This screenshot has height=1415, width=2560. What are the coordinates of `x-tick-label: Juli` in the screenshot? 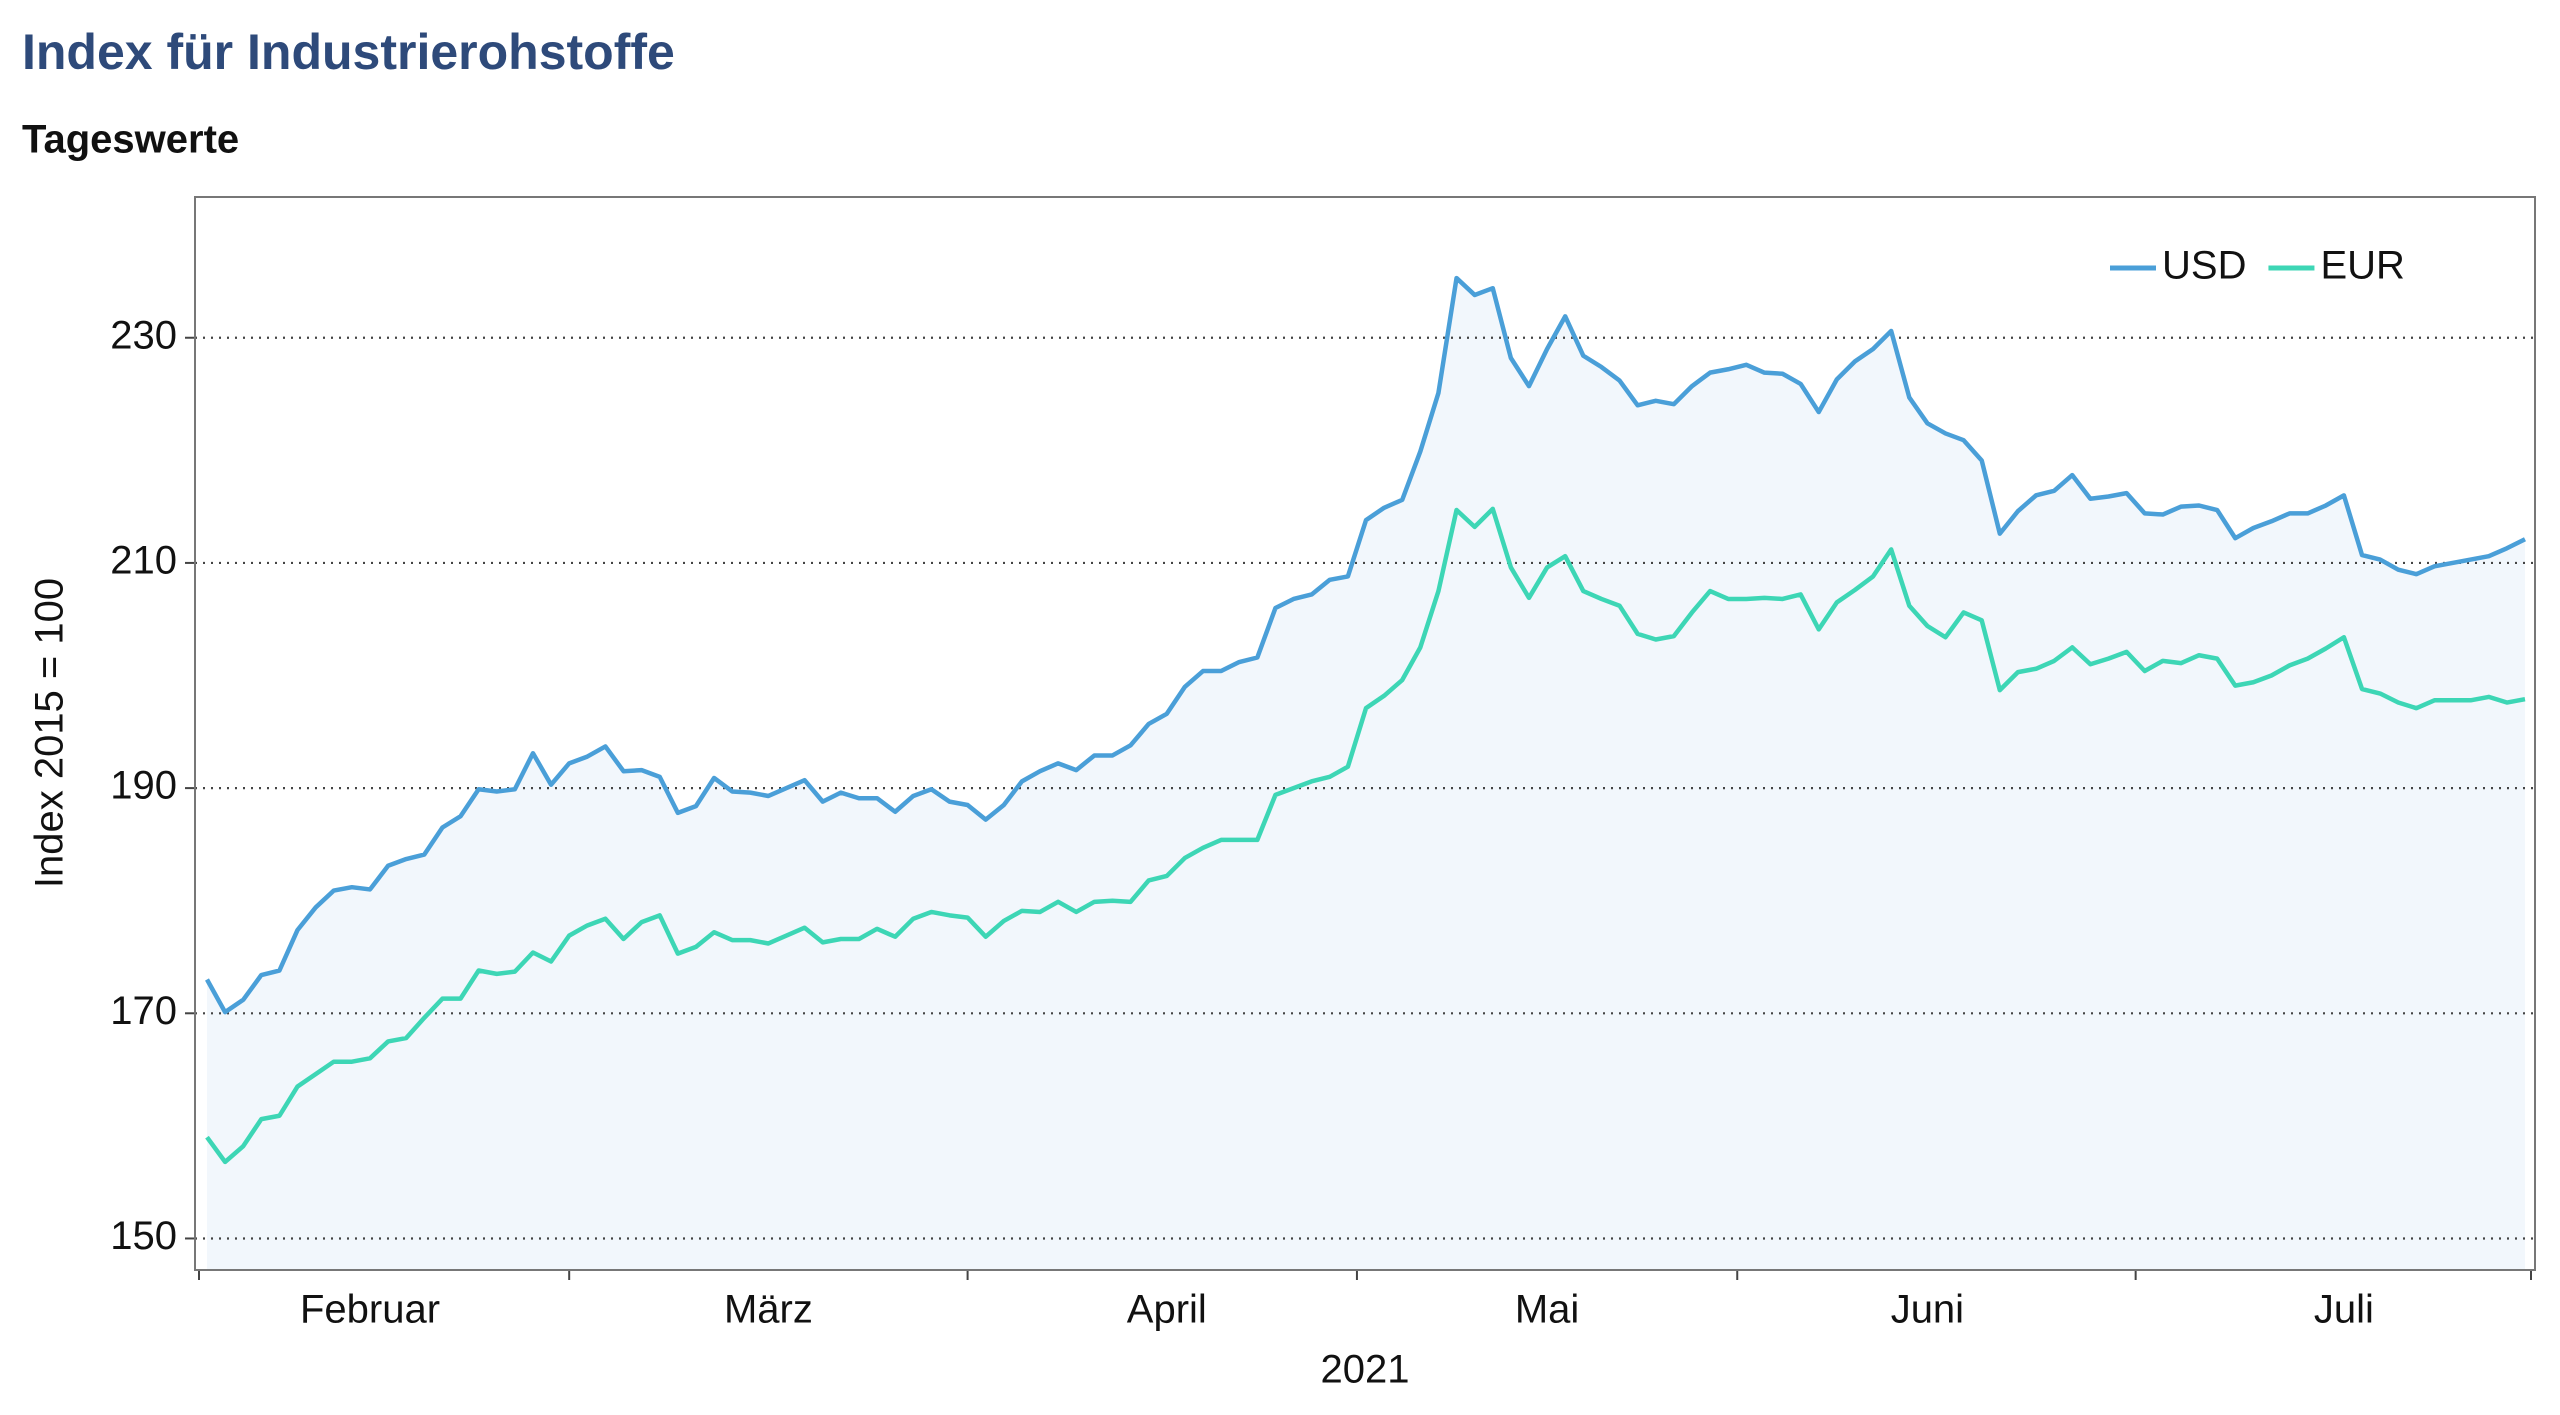 It's located at (2344, 1310).